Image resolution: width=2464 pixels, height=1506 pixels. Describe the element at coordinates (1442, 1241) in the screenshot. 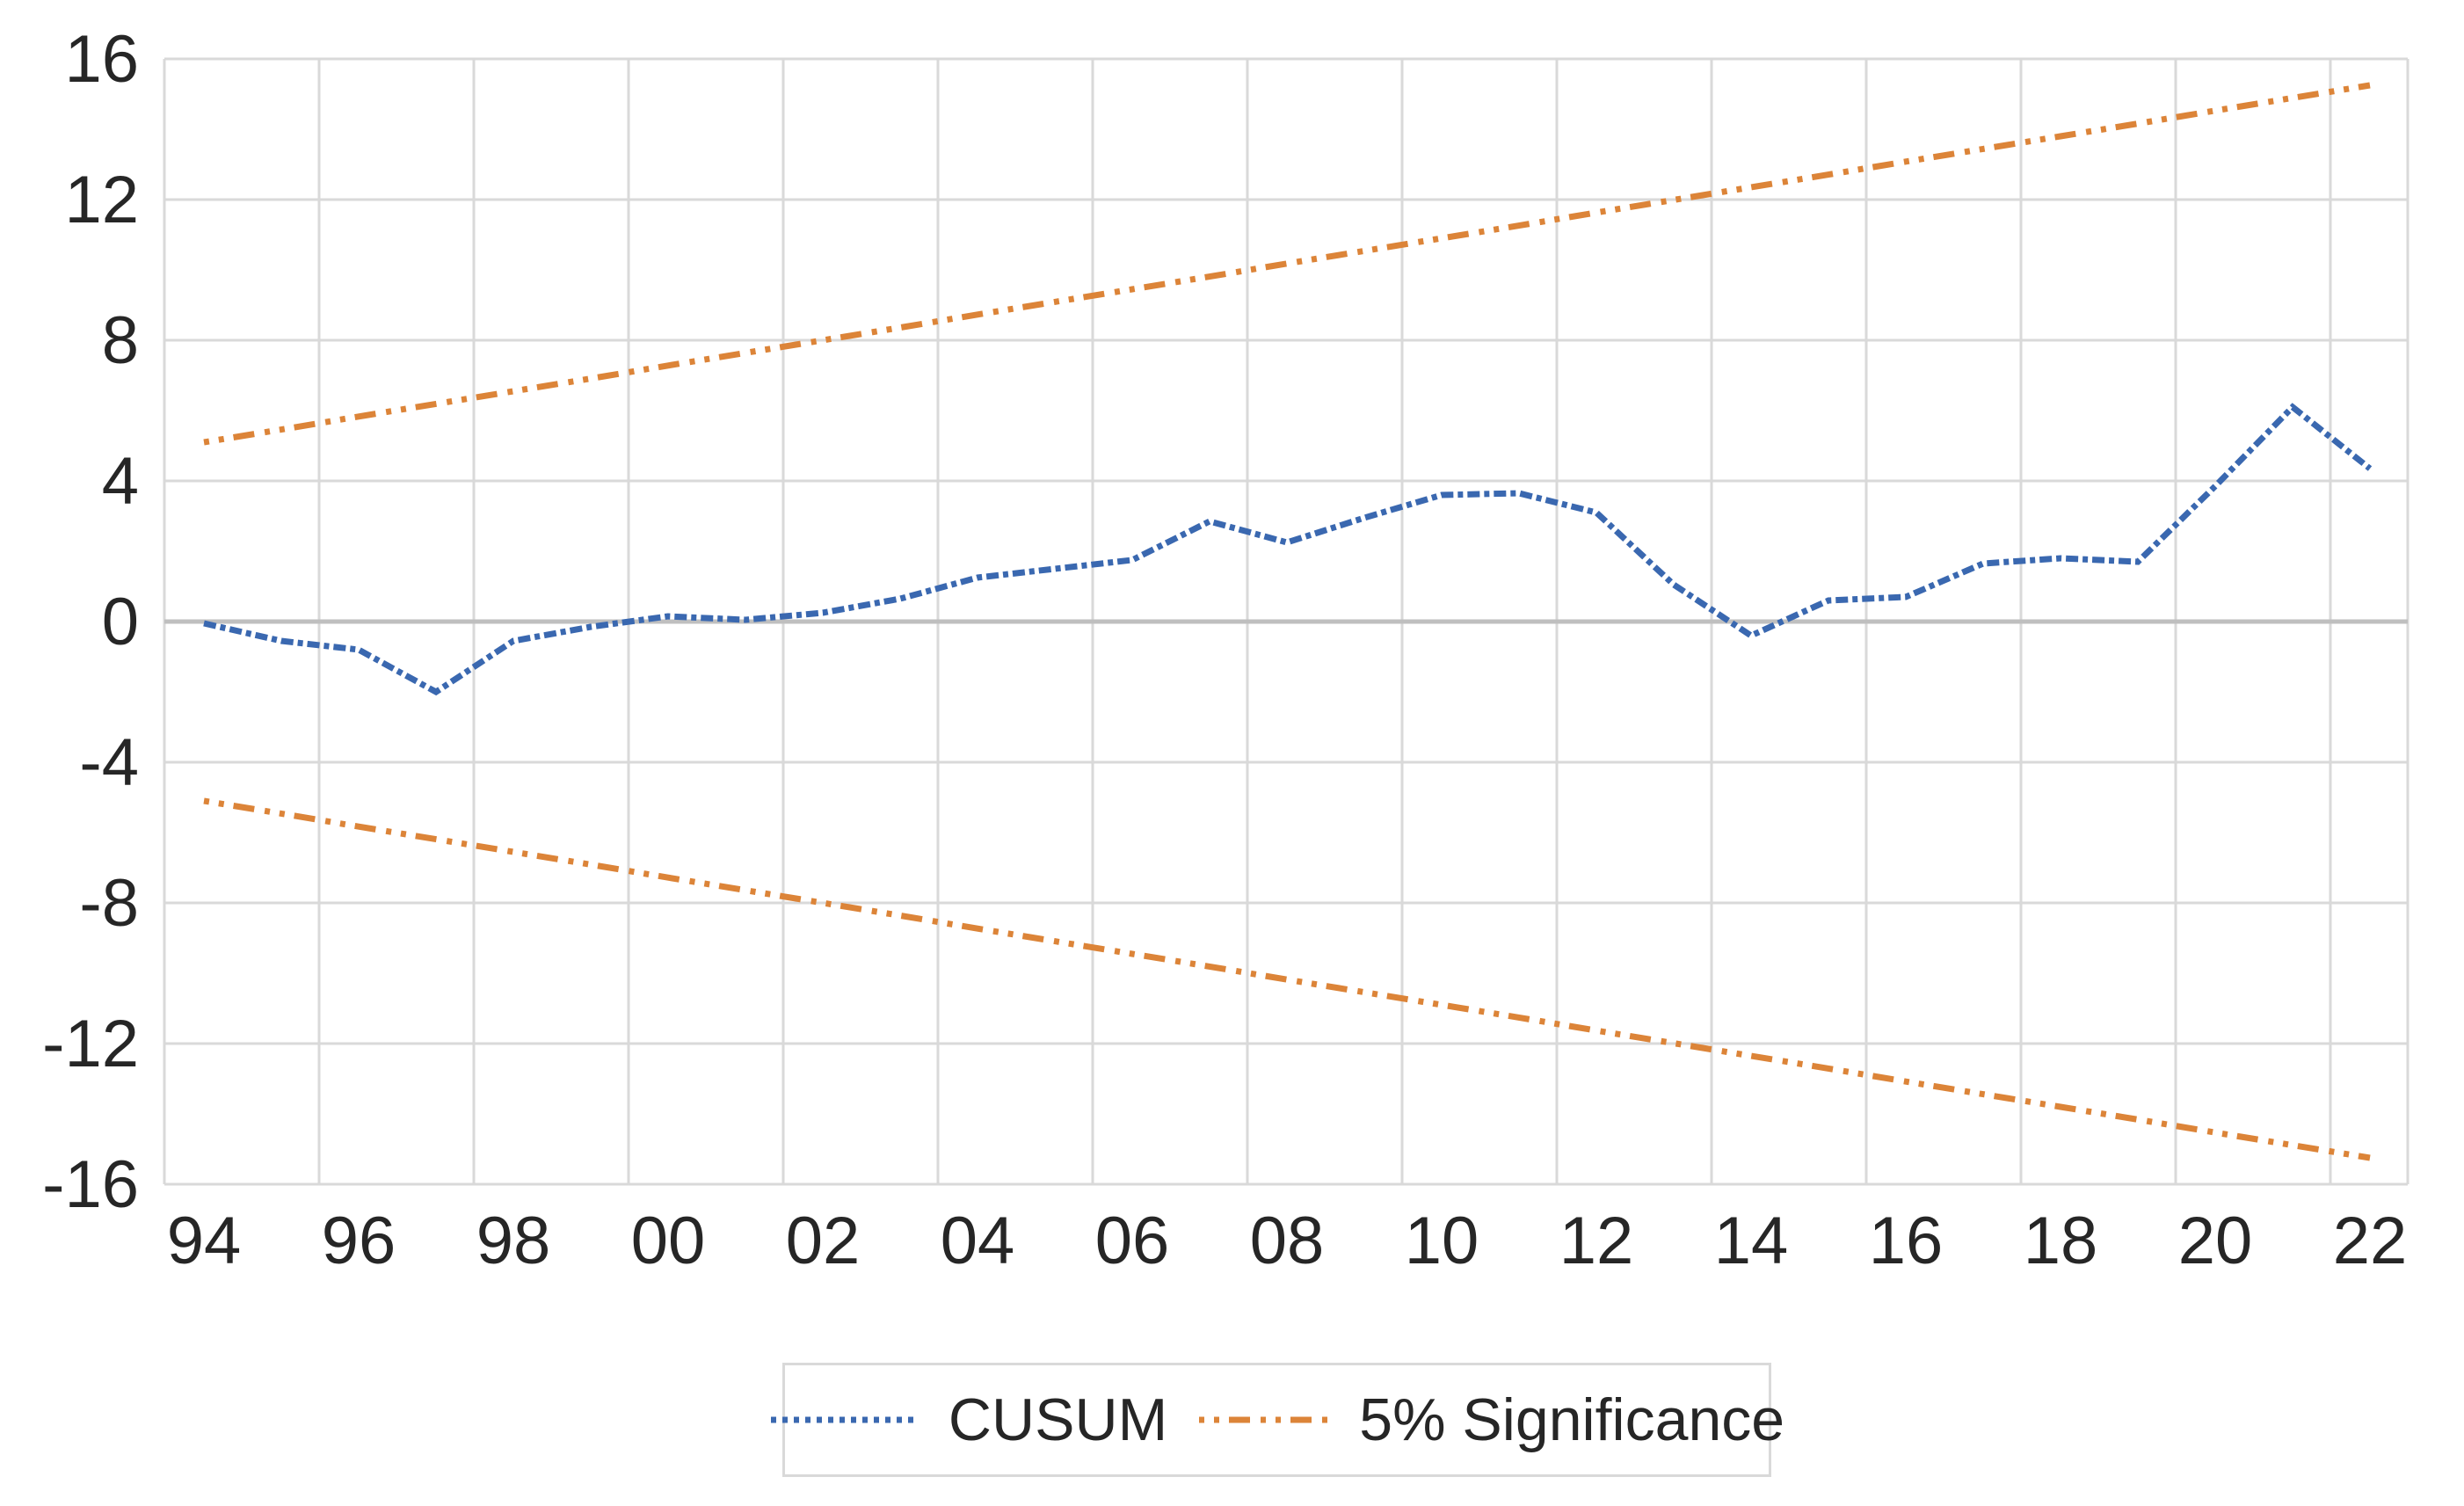

I see `x-tick-label: 10` at that location.